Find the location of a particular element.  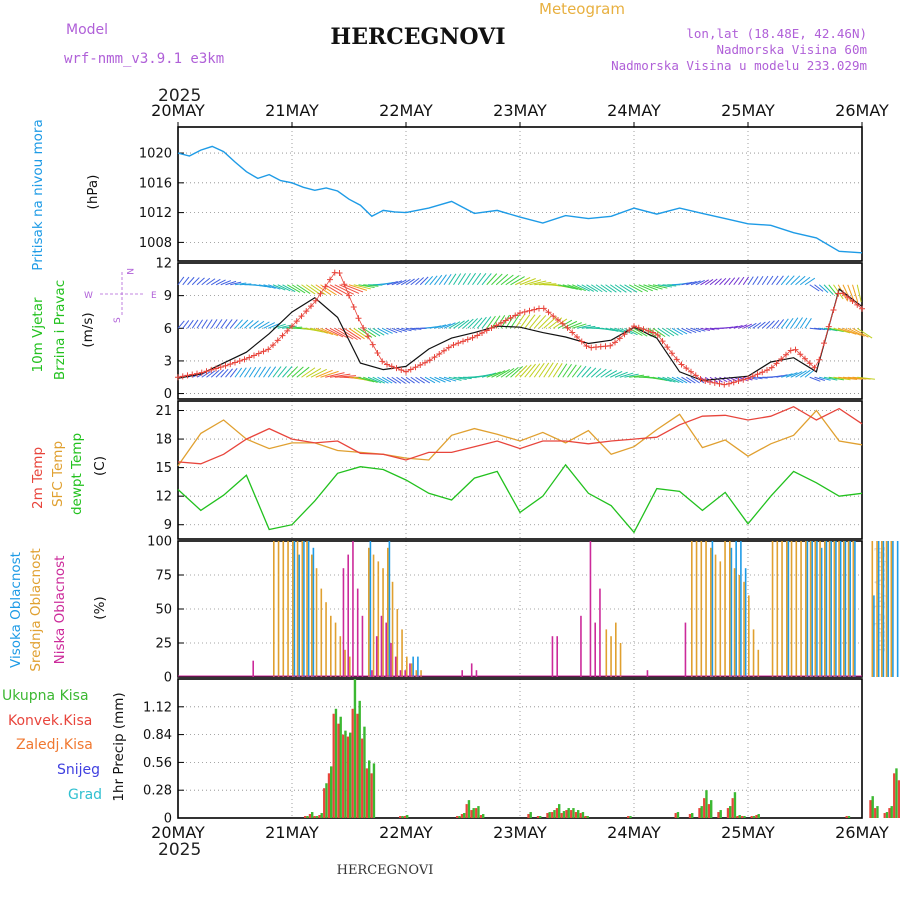

pressure-tick-label: 1012 is located at coordinates (155, 213).